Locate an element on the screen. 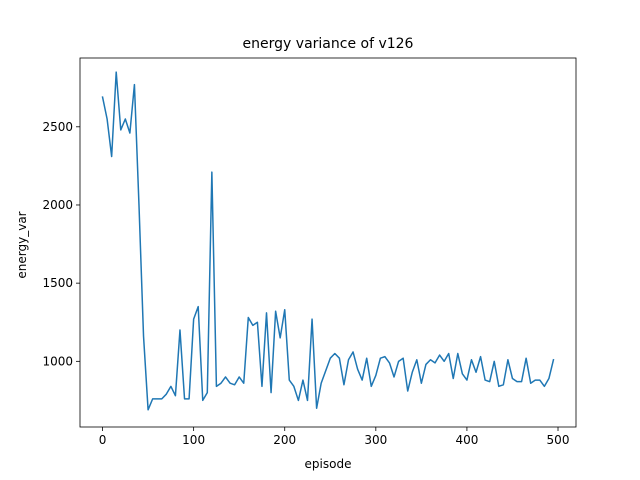 This screenshot has height=480, width=640. y-axis-label: energy_var is located at coordinates (22, 244).